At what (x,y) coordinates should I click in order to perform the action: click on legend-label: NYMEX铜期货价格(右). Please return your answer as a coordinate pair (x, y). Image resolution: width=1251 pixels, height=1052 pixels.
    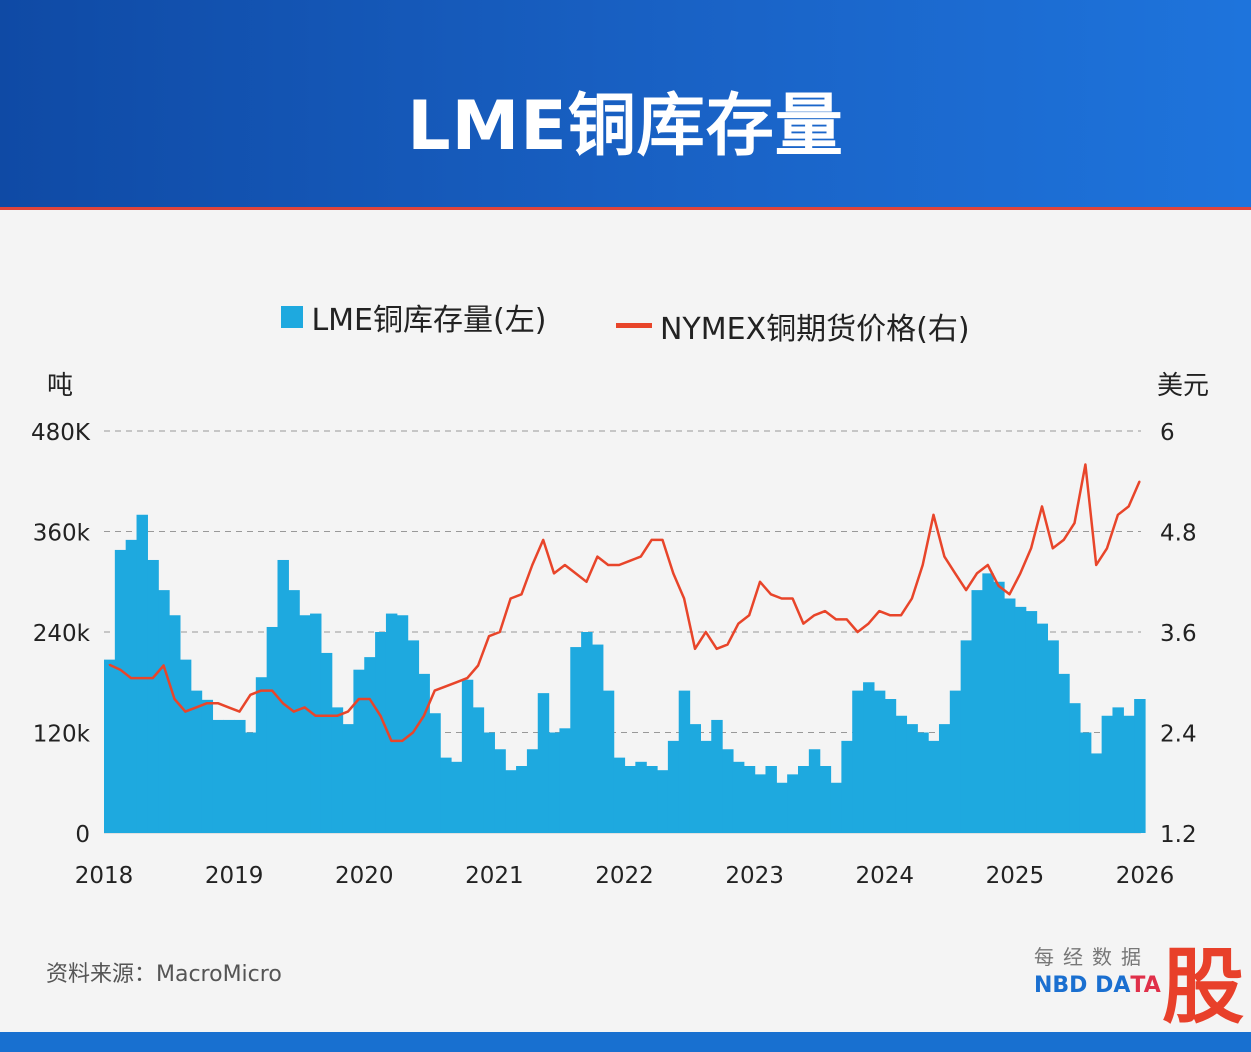
    Looking at the image, I should click on (814, 329).